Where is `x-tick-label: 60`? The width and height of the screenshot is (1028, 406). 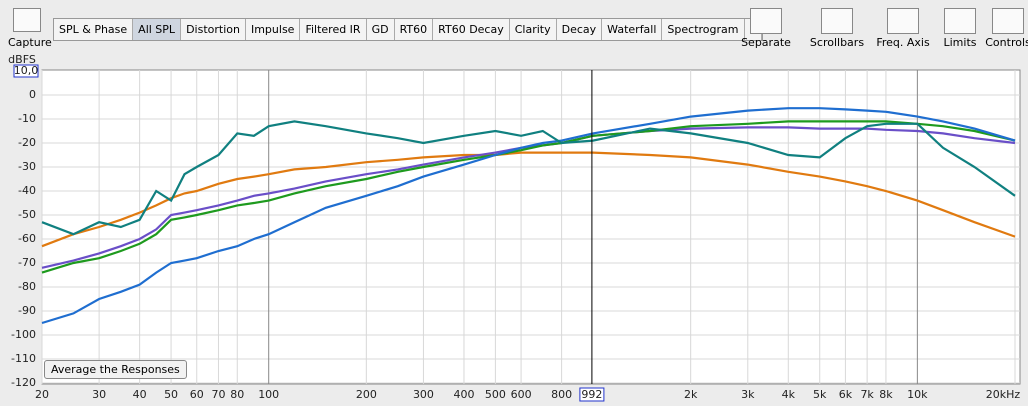
x-tick-label: 60 is located at coordinates (197, 394).